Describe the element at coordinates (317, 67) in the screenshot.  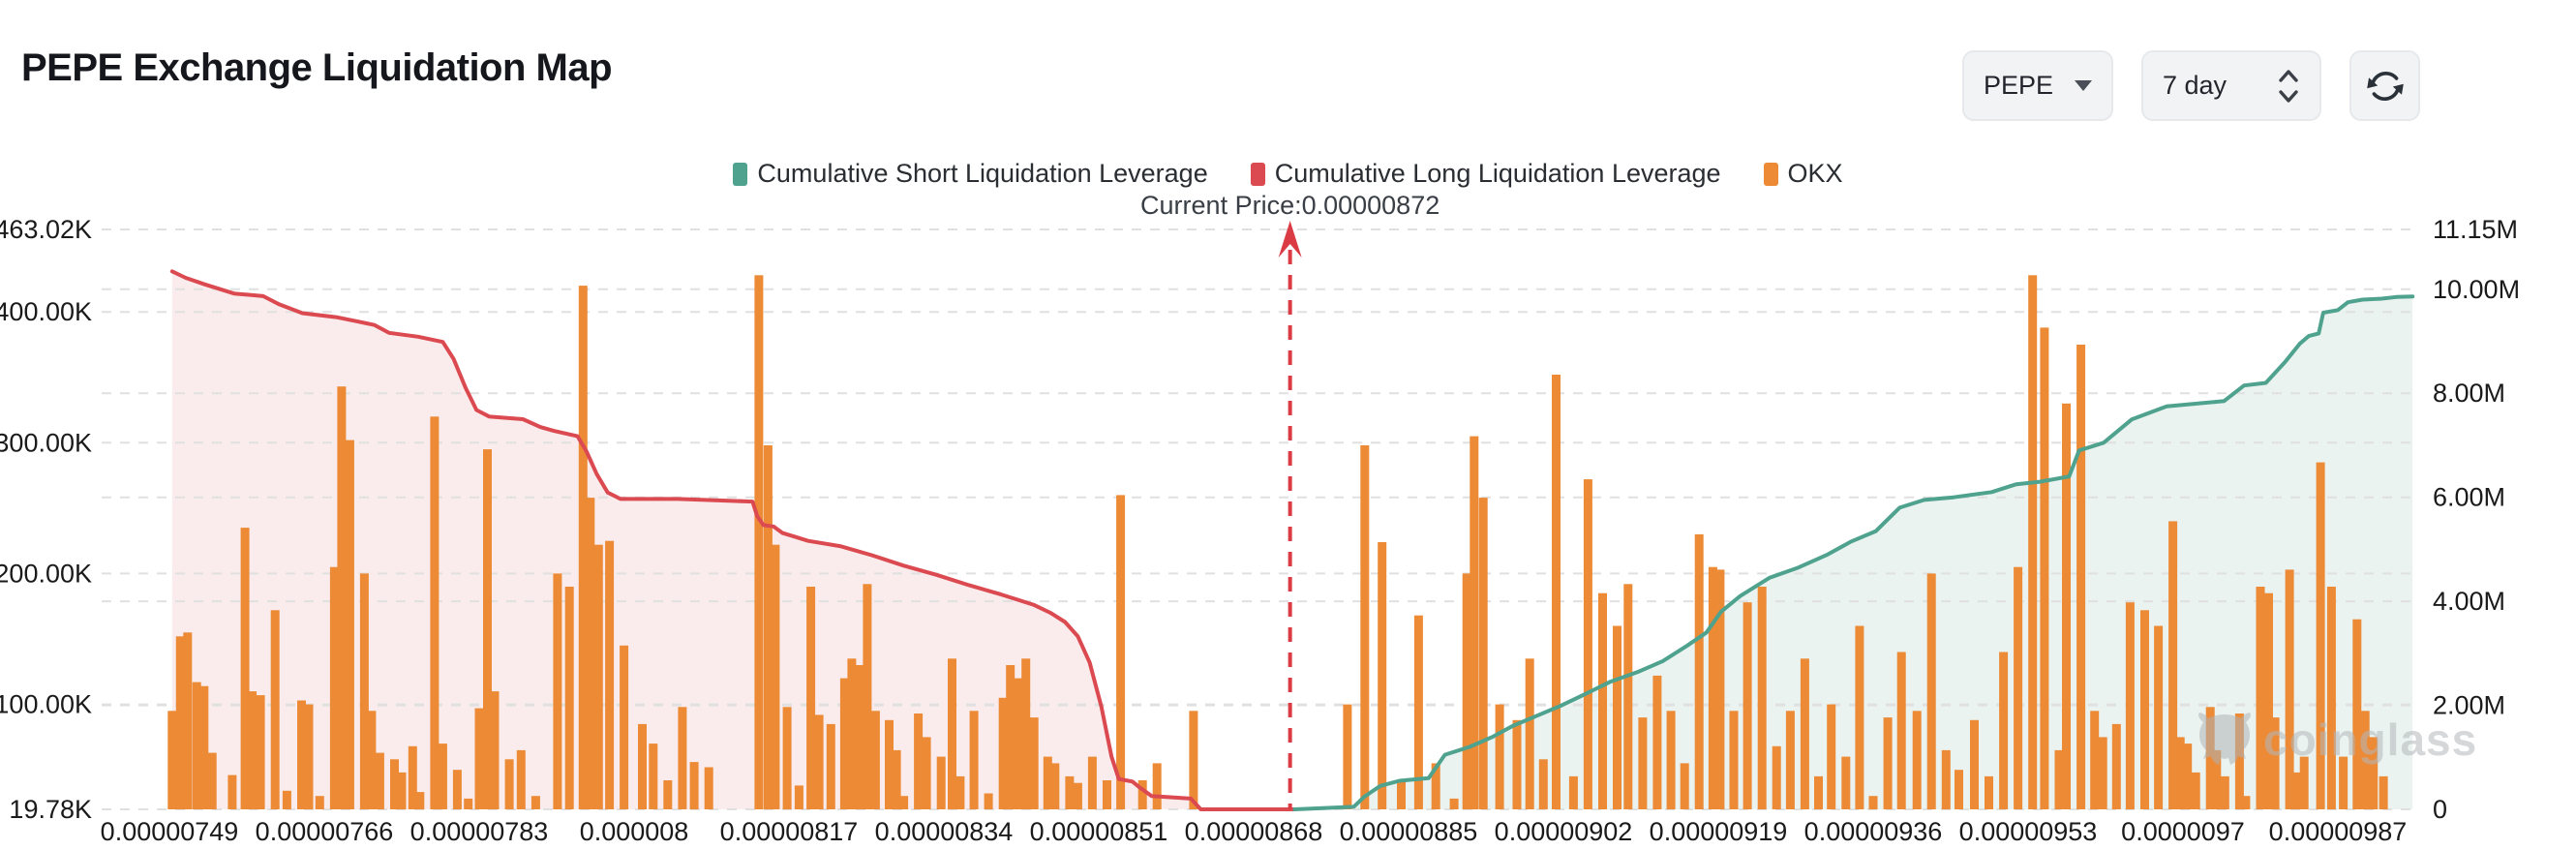
I see `page-title: PEPE Exchange Liquidation Map` at that location.